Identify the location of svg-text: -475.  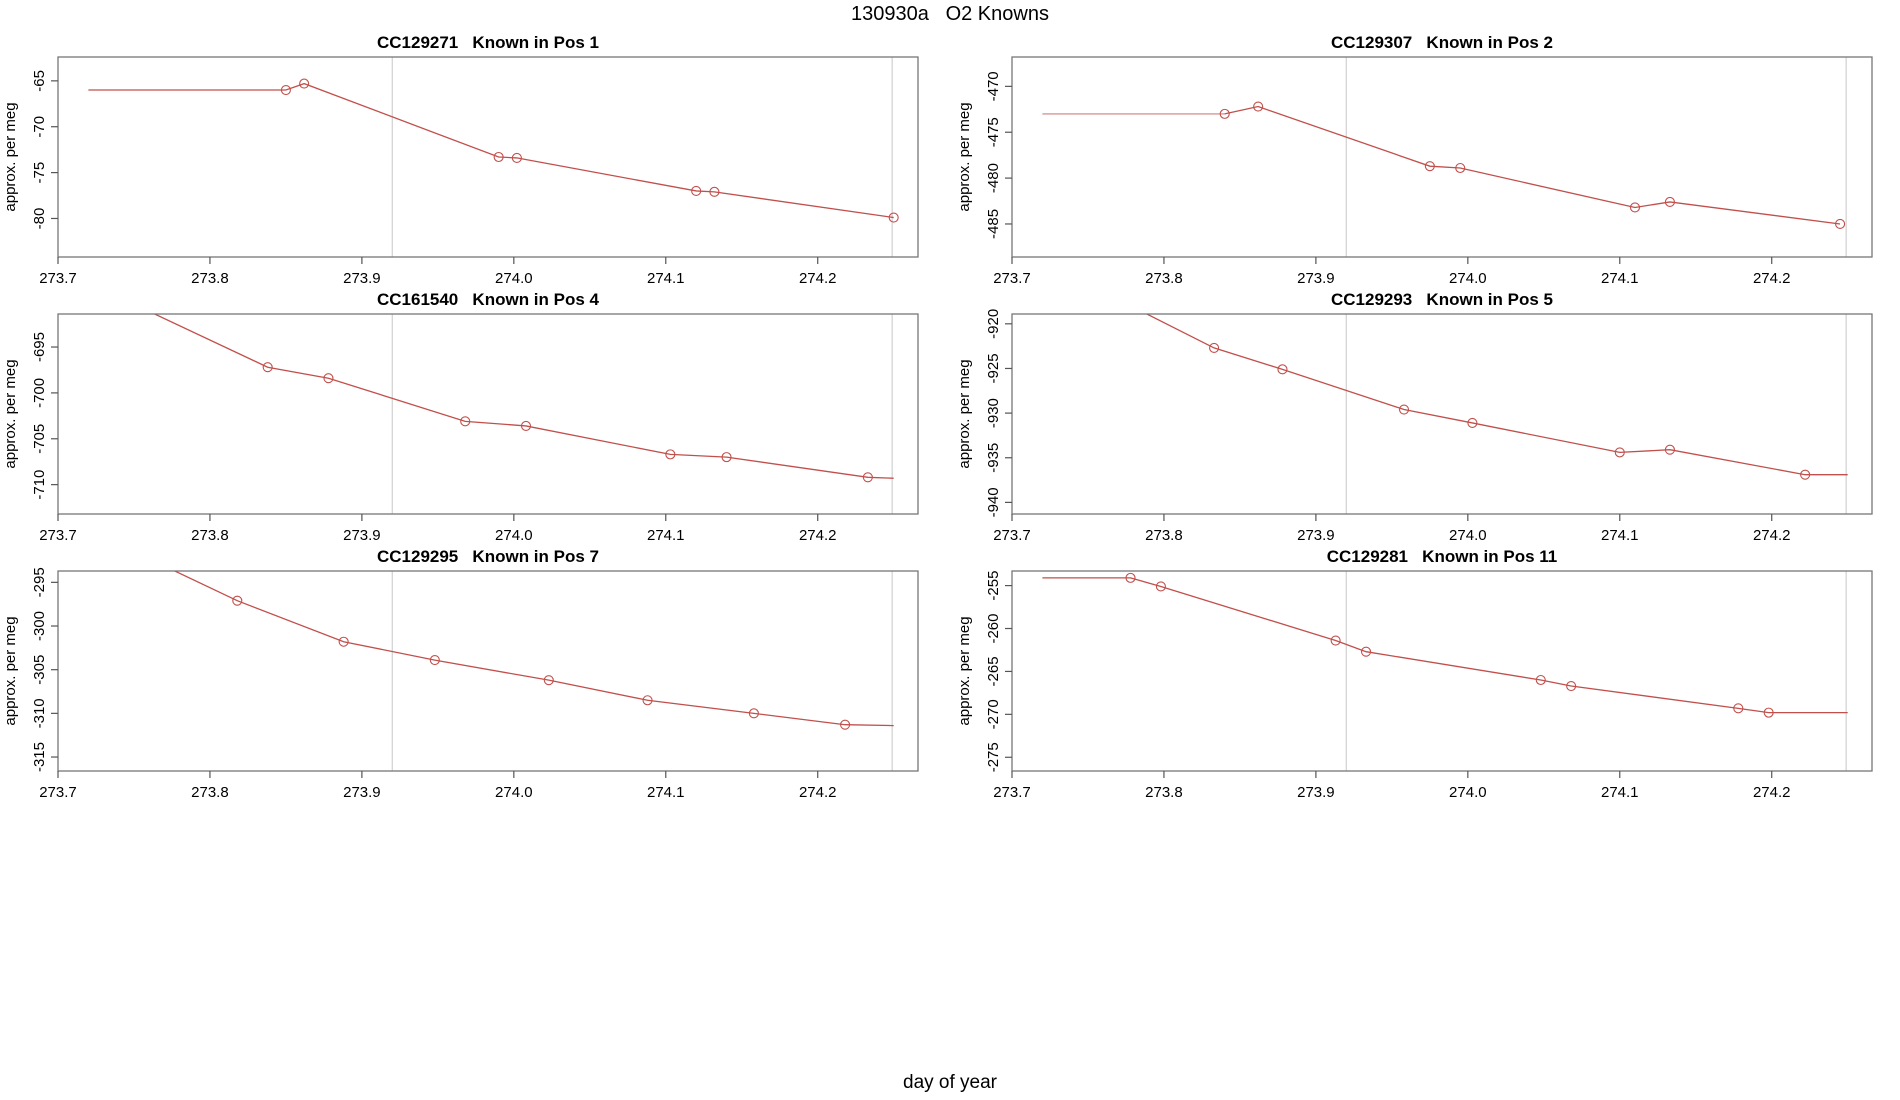
(993, 132).